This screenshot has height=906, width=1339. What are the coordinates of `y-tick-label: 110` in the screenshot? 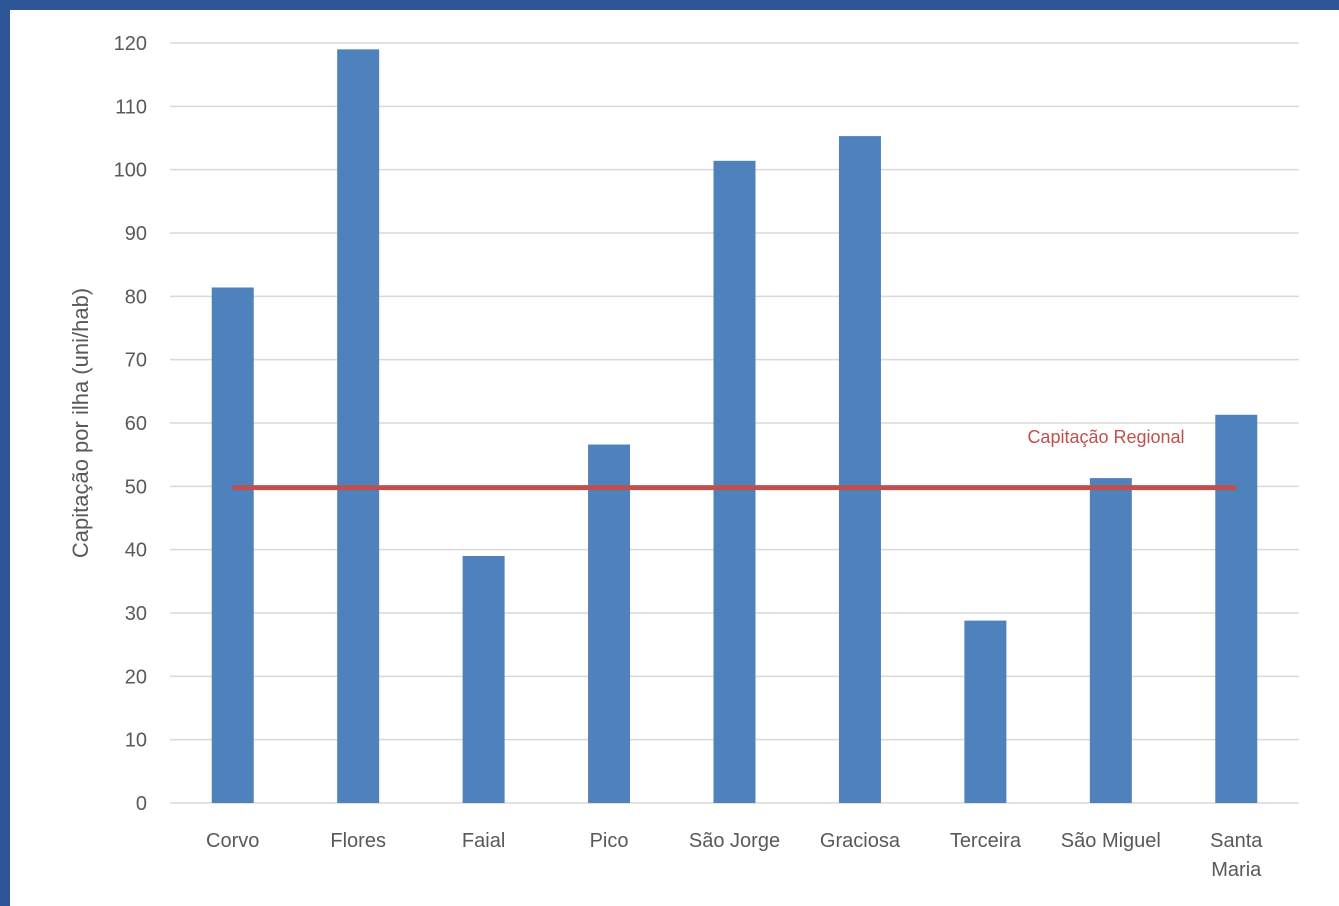 It's located at (131, 107).